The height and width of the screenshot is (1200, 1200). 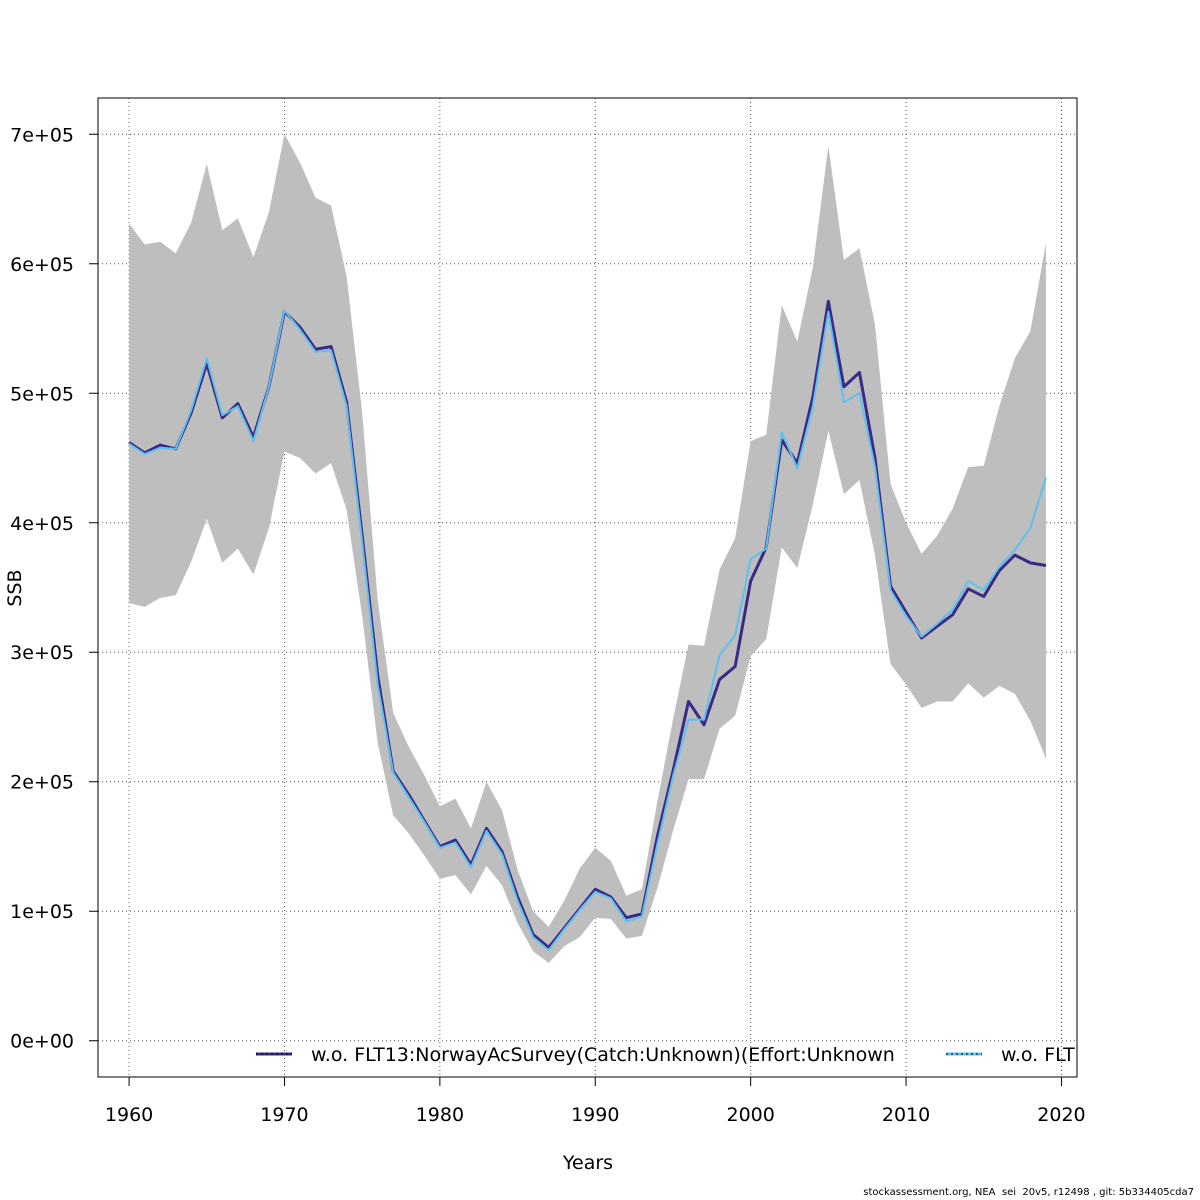 I want to click on y-tick-label: 3e+05, so click(x=42, y=653).